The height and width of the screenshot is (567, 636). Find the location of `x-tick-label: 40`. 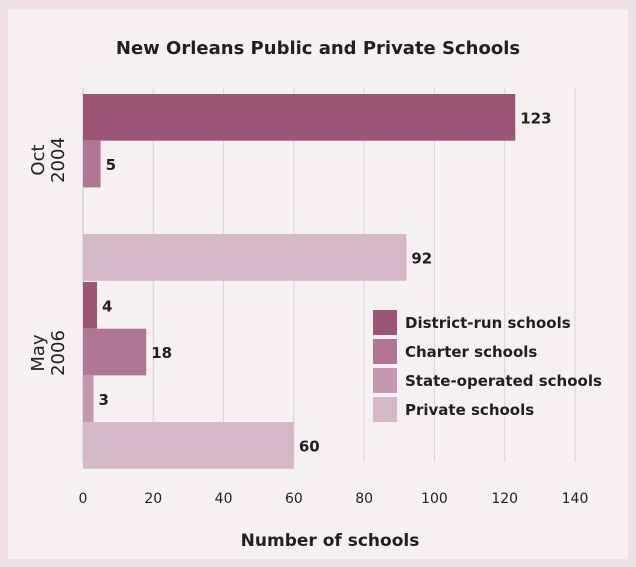

x-tick-label: 40 is located at coordinates (224, 499).